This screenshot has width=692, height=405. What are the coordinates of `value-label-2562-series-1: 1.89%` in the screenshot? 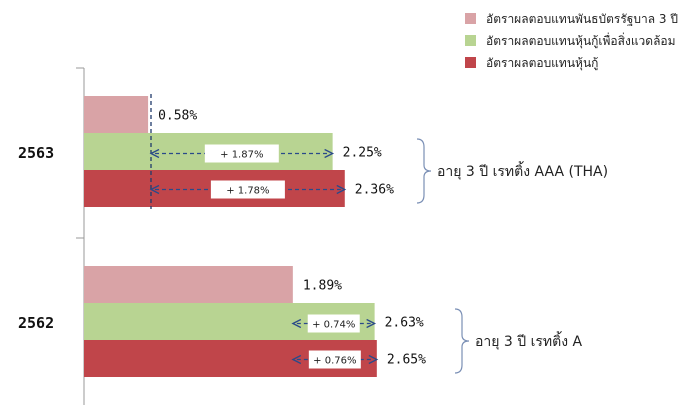 It's located at (322, 286).